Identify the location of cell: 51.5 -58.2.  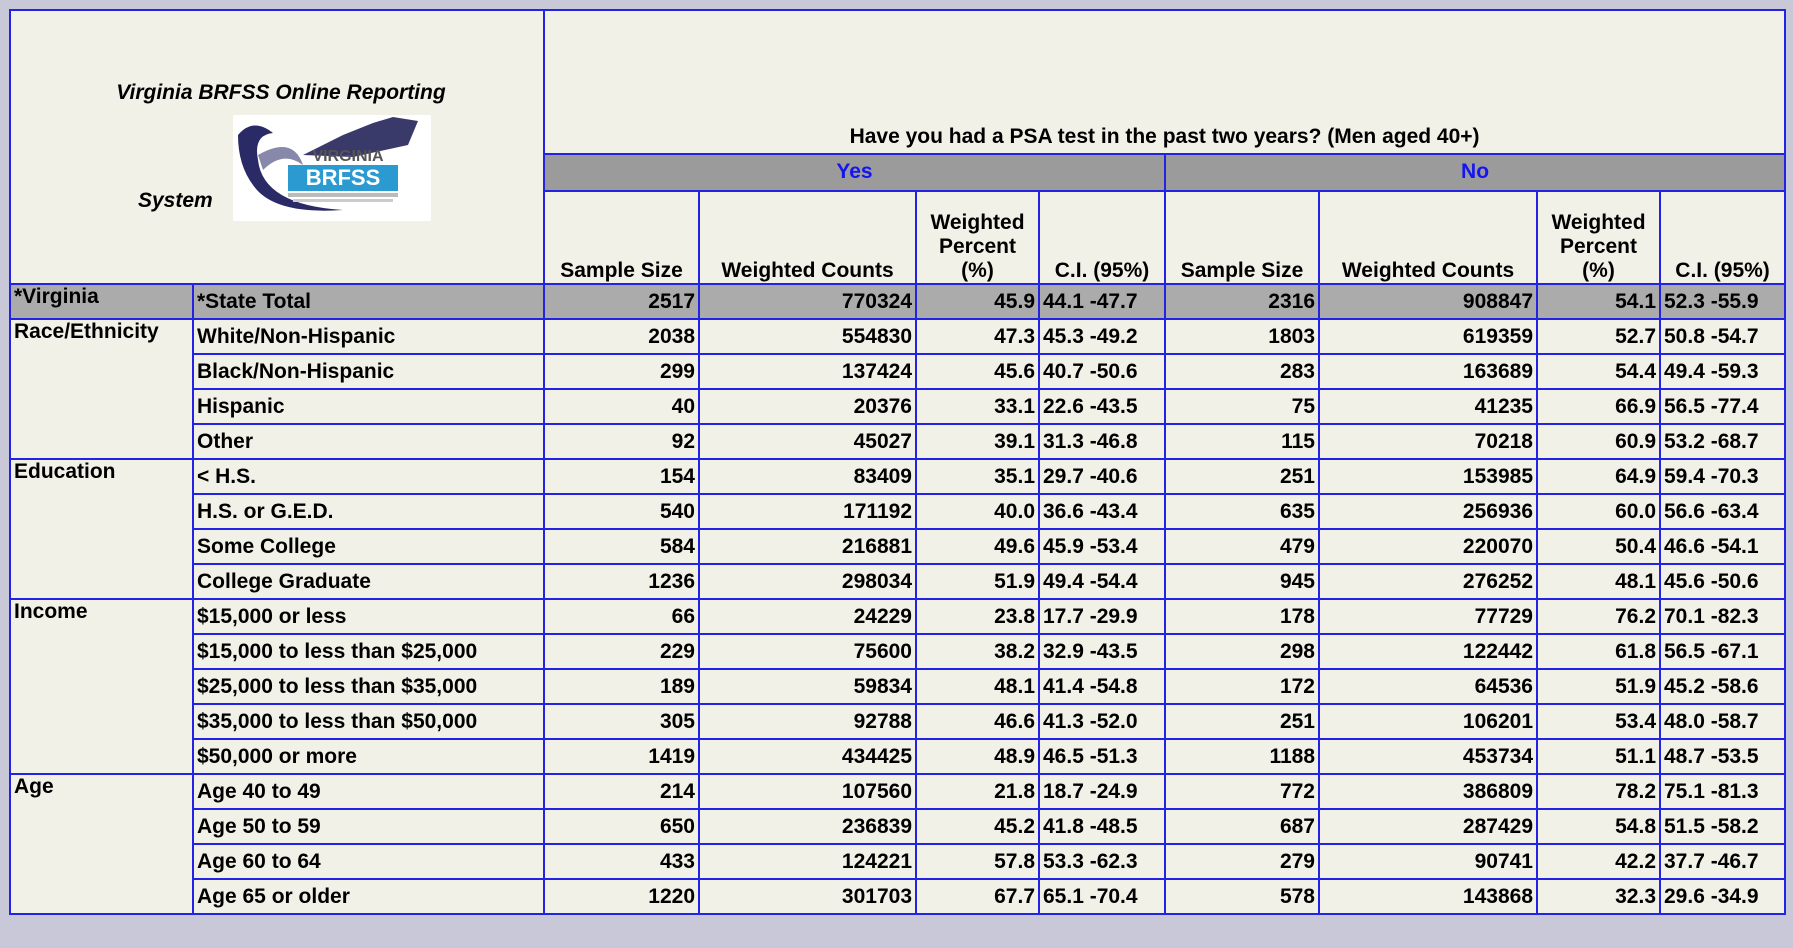
(1722, 826).